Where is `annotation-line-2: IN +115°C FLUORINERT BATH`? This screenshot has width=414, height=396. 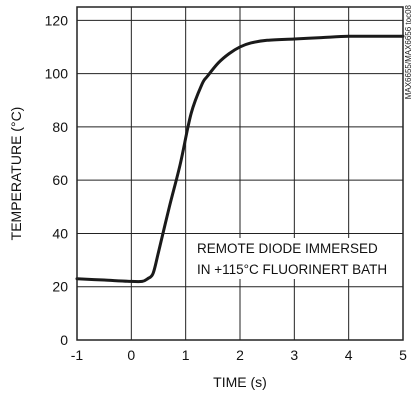
annotation-line-2: IN +115°C FLUORINERT BATH is located at coordinates (292, 269).